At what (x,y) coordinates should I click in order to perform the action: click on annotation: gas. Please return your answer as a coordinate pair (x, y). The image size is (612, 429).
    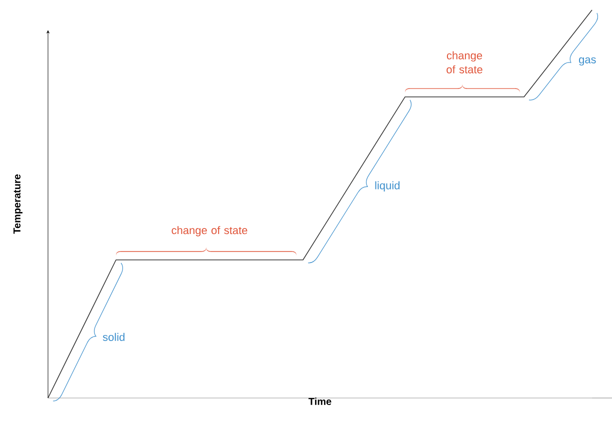
    Looking at the image, I should click on (587, 61).